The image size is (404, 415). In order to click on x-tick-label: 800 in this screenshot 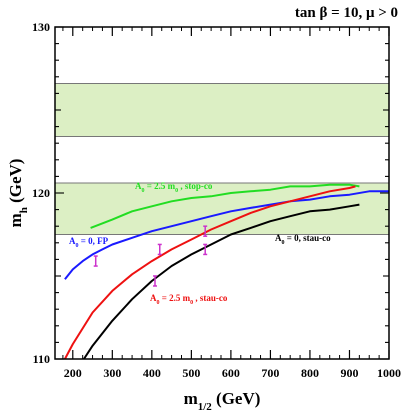, I will do `click(310, 373)`.